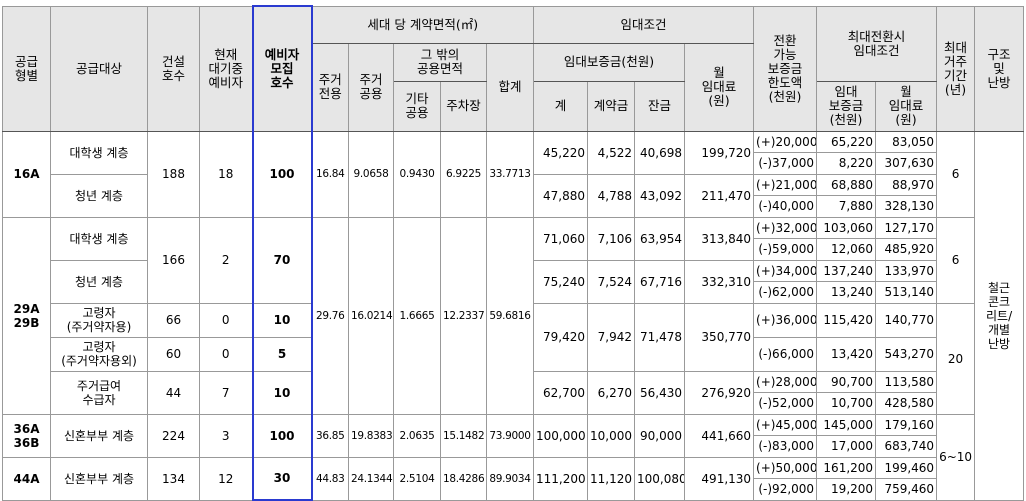 The image size is (1026, 501). What do you see at coordinates (660, 195) in the screenshot?
I see `table-cell: 43,092` at bounding box center [660, 195].